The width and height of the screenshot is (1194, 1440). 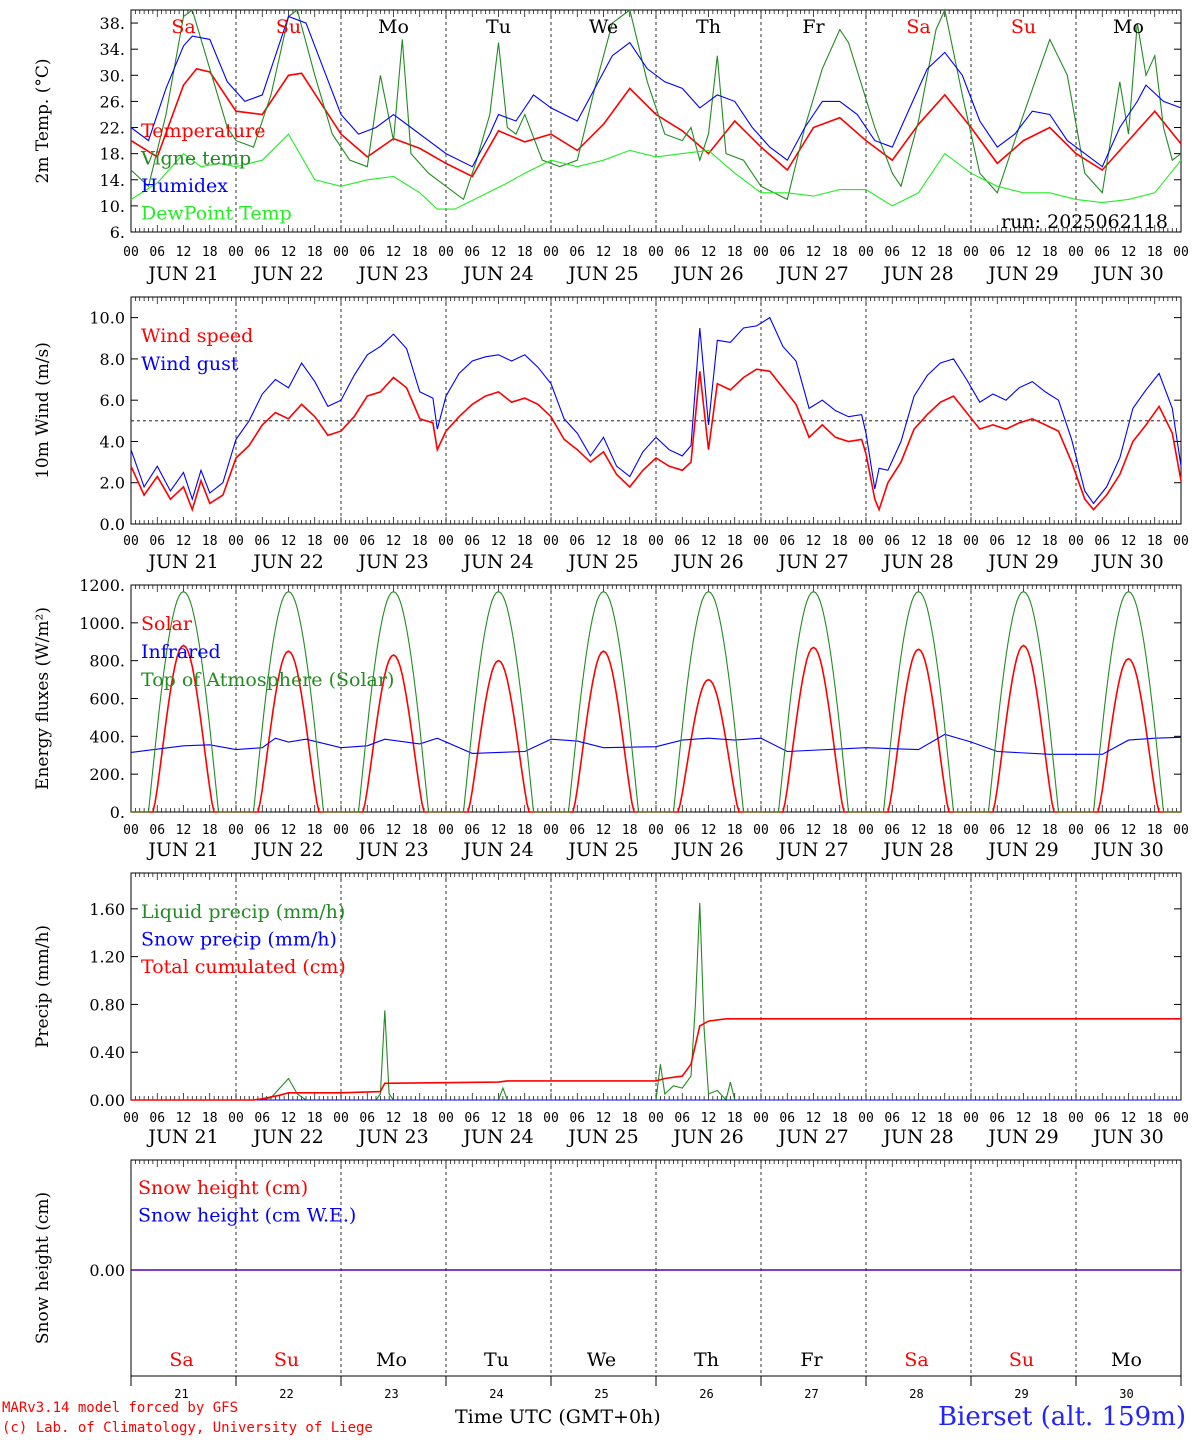 What do you see at coordinates (391, 1360) in the screenshot?
I see `weekday-label-bottom: Mo` at bounding box center [391, 1360].